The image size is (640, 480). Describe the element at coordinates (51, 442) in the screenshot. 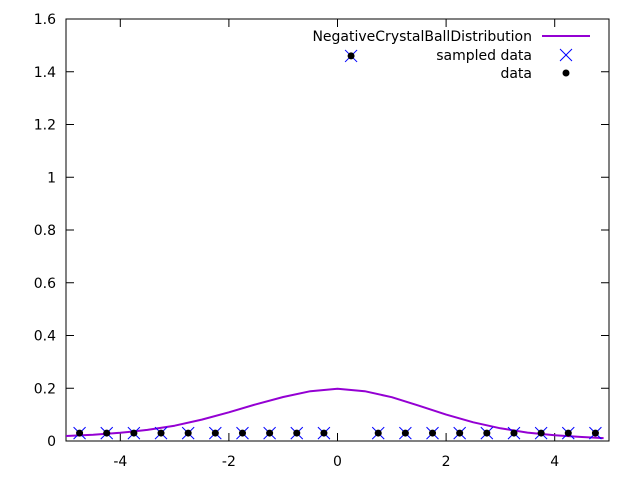

I see `y-tick-label: 0` at that location.